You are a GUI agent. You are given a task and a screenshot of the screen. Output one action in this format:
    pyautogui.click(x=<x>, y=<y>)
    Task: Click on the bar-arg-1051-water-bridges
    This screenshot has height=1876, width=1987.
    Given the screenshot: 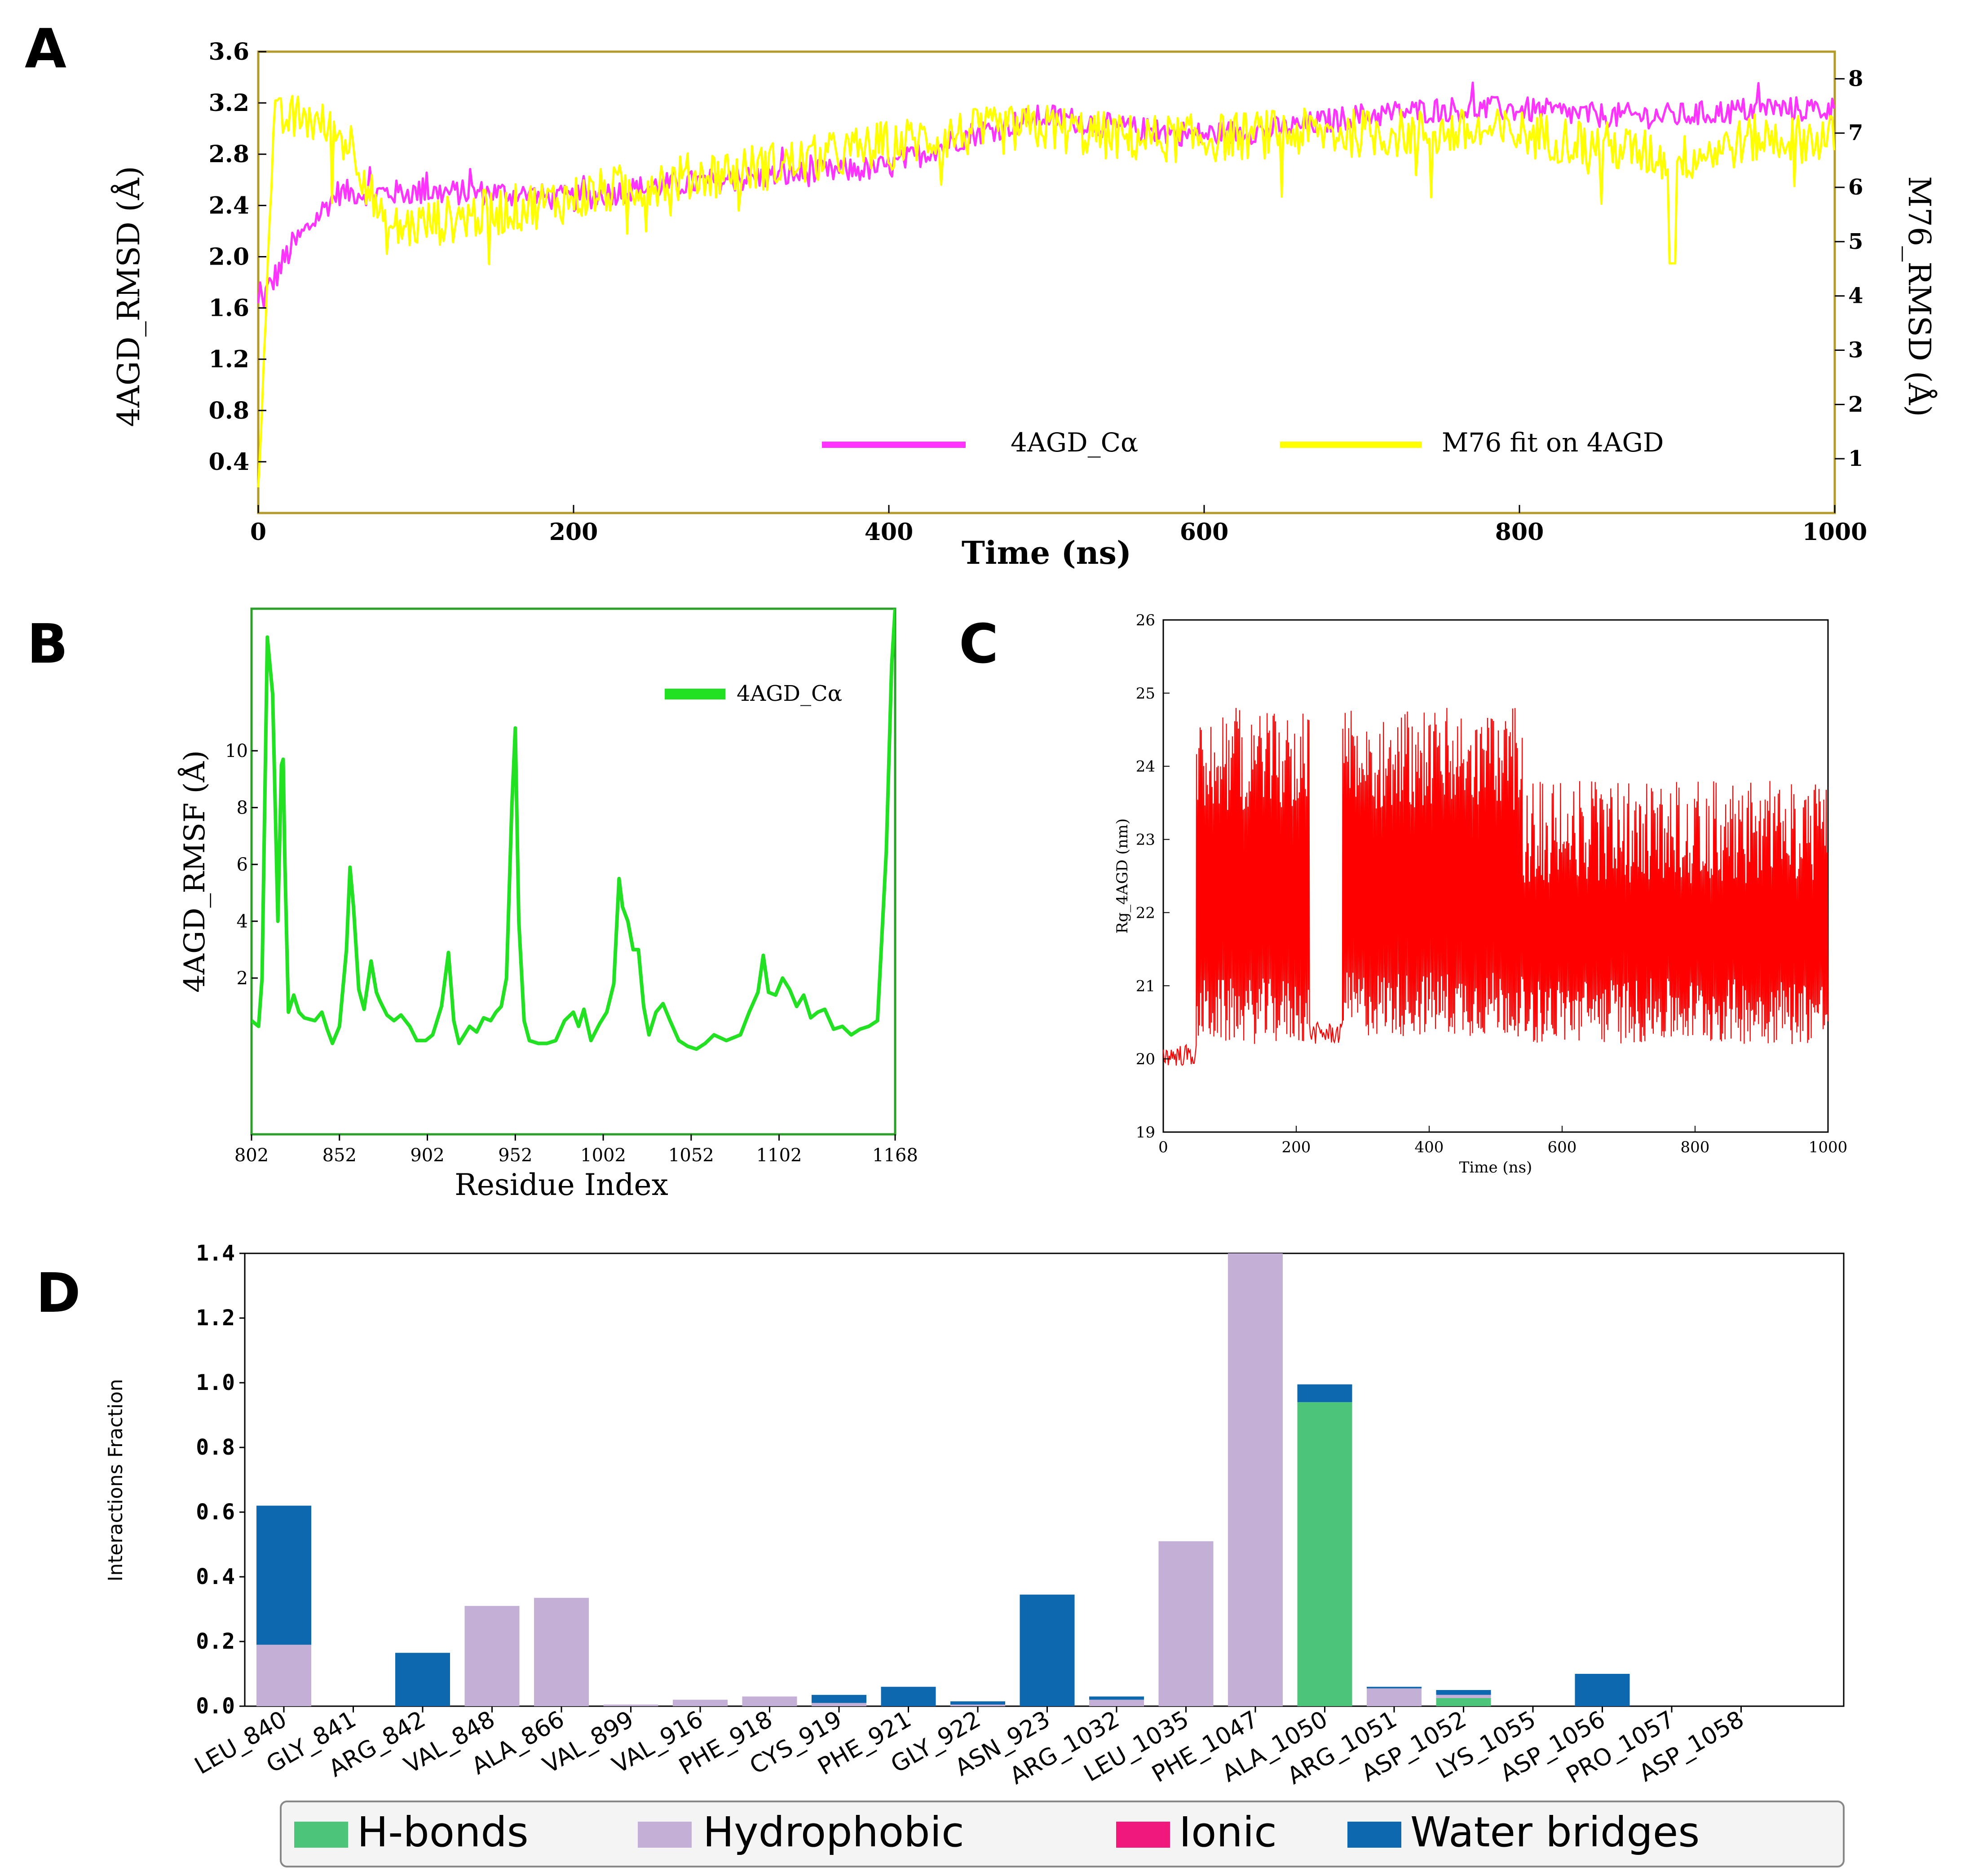 What is the action you would take?
    pyautogui.click(x=1394, y=1688)
    